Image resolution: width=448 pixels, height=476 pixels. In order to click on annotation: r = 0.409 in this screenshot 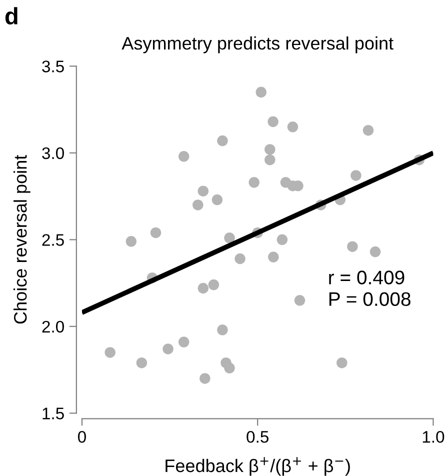, I will do `click(366, 277)`.